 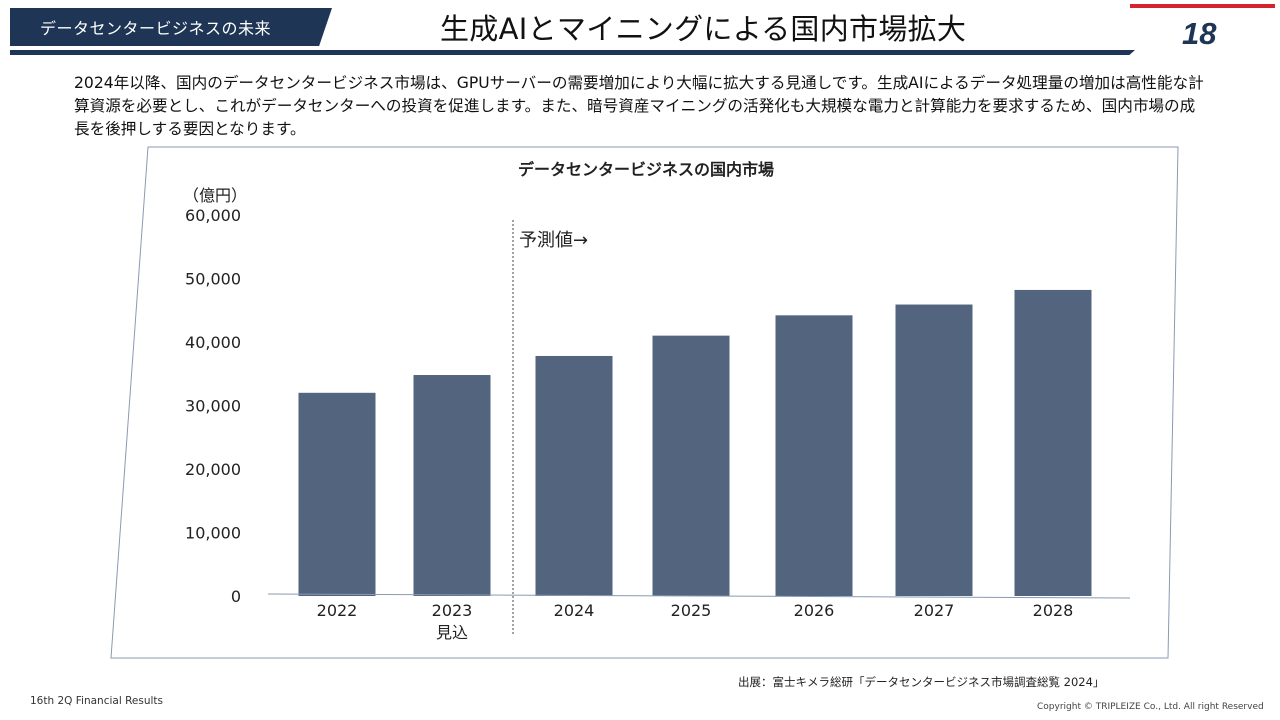 What do you see at coordinates (554, 240) in the screenshot?
I see `forecast-label: 予測値→` at bounding box center [554, 240].